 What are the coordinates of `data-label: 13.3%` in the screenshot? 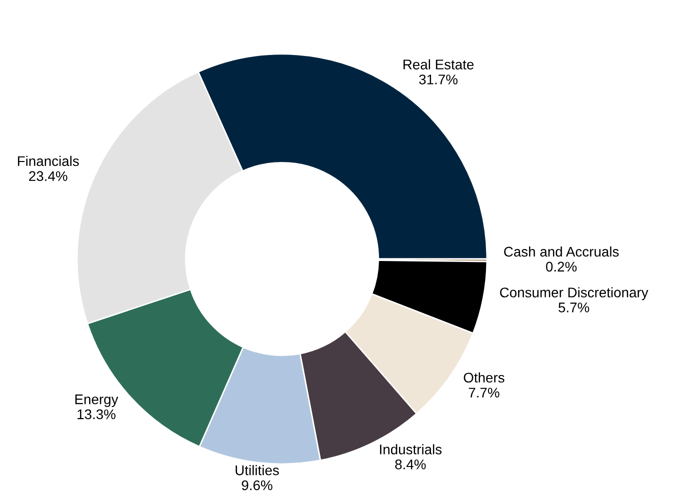 It's located at (97, 414).